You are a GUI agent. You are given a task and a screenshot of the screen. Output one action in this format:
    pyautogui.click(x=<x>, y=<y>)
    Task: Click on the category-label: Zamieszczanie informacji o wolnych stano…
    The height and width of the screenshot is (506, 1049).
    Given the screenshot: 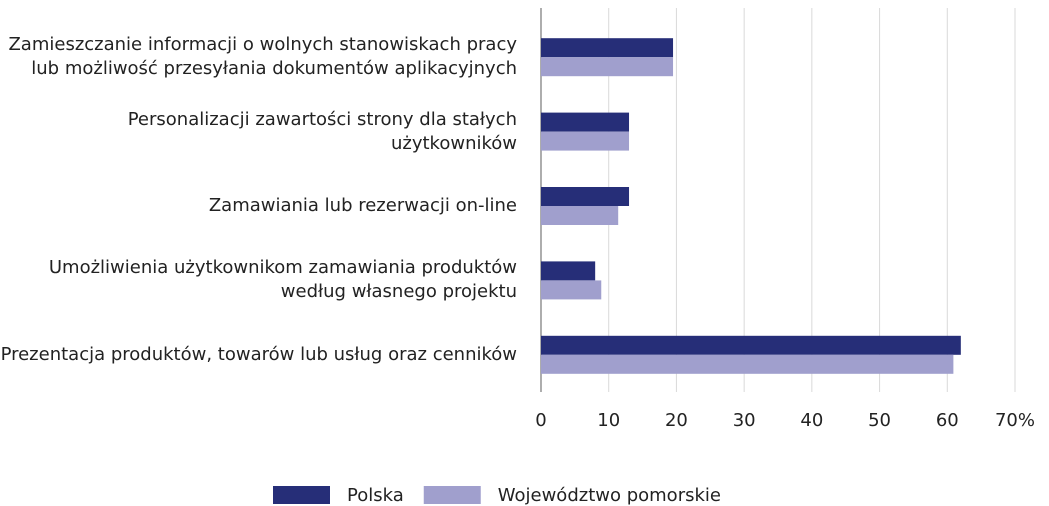 What is the action you would take?
    pyautogui.click(x=262, y=57)
    